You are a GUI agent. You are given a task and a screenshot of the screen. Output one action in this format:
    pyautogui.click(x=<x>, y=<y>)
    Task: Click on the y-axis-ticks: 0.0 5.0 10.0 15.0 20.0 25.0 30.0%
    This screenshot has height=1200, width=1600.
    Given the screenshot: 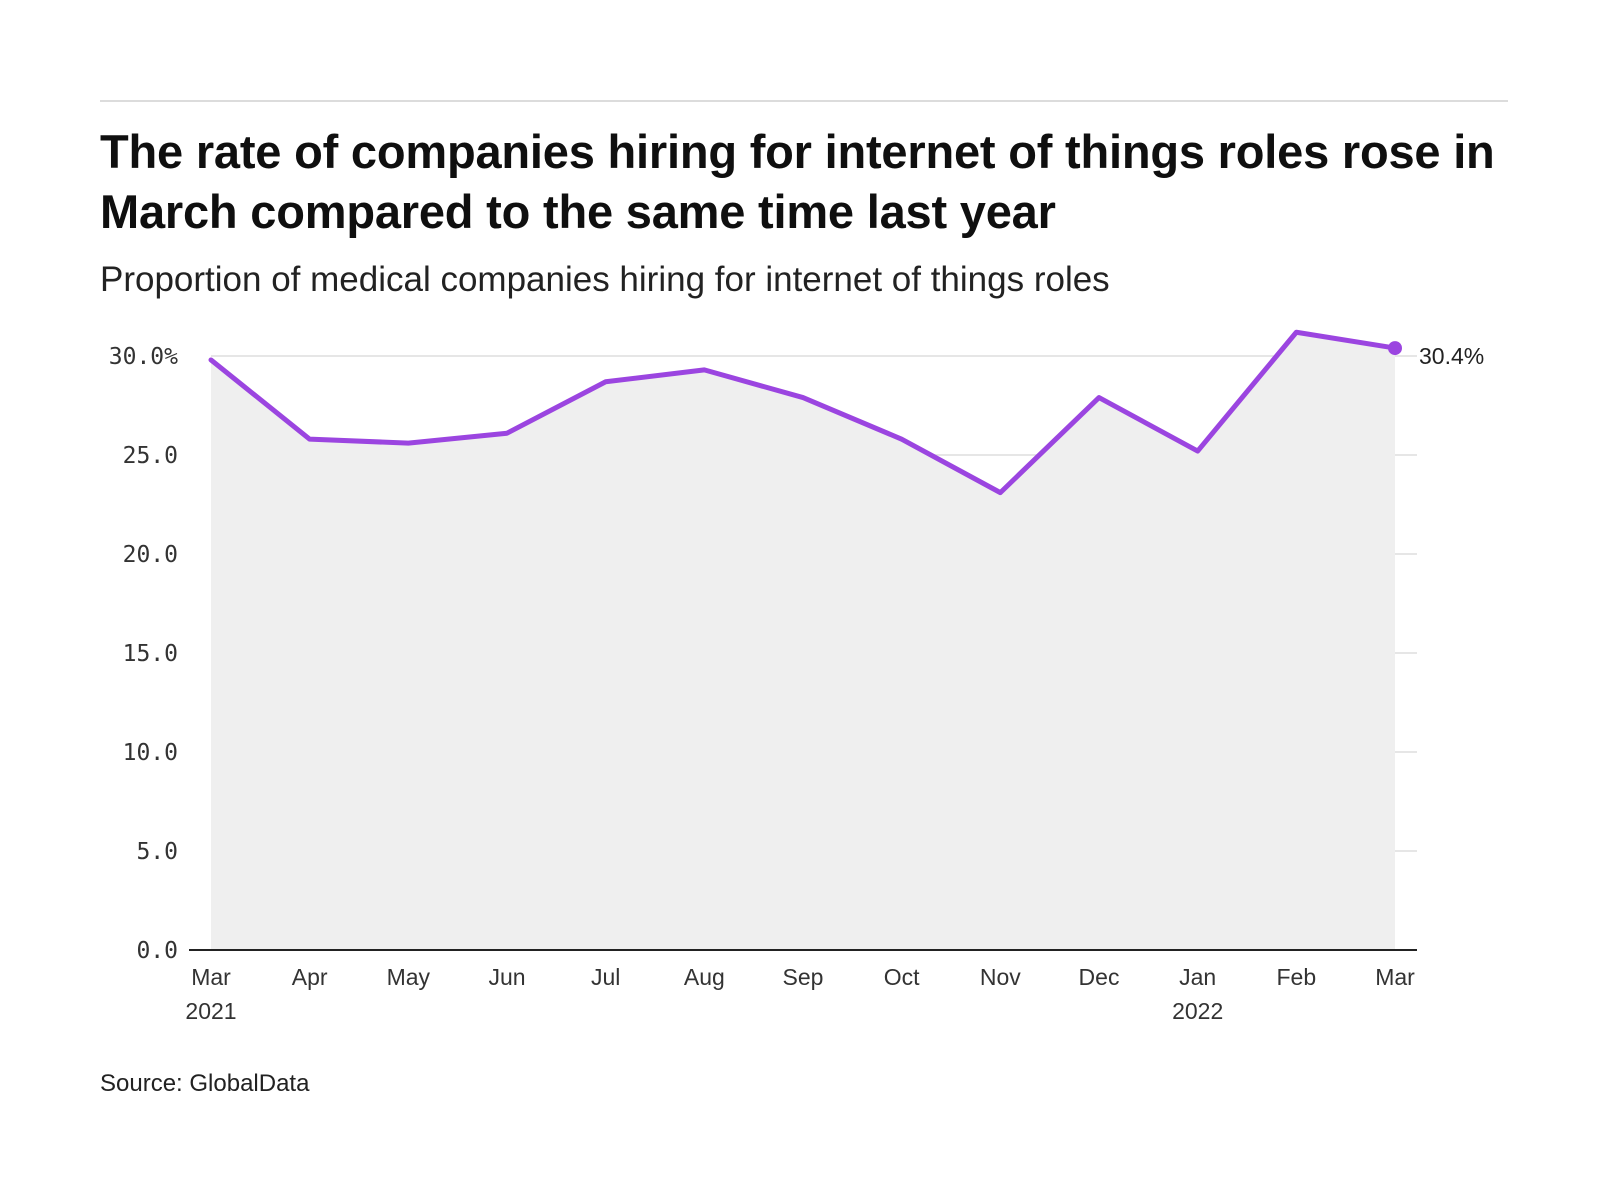 What is the action you would take?
    pyautogui.click(x=143, y=654)
    